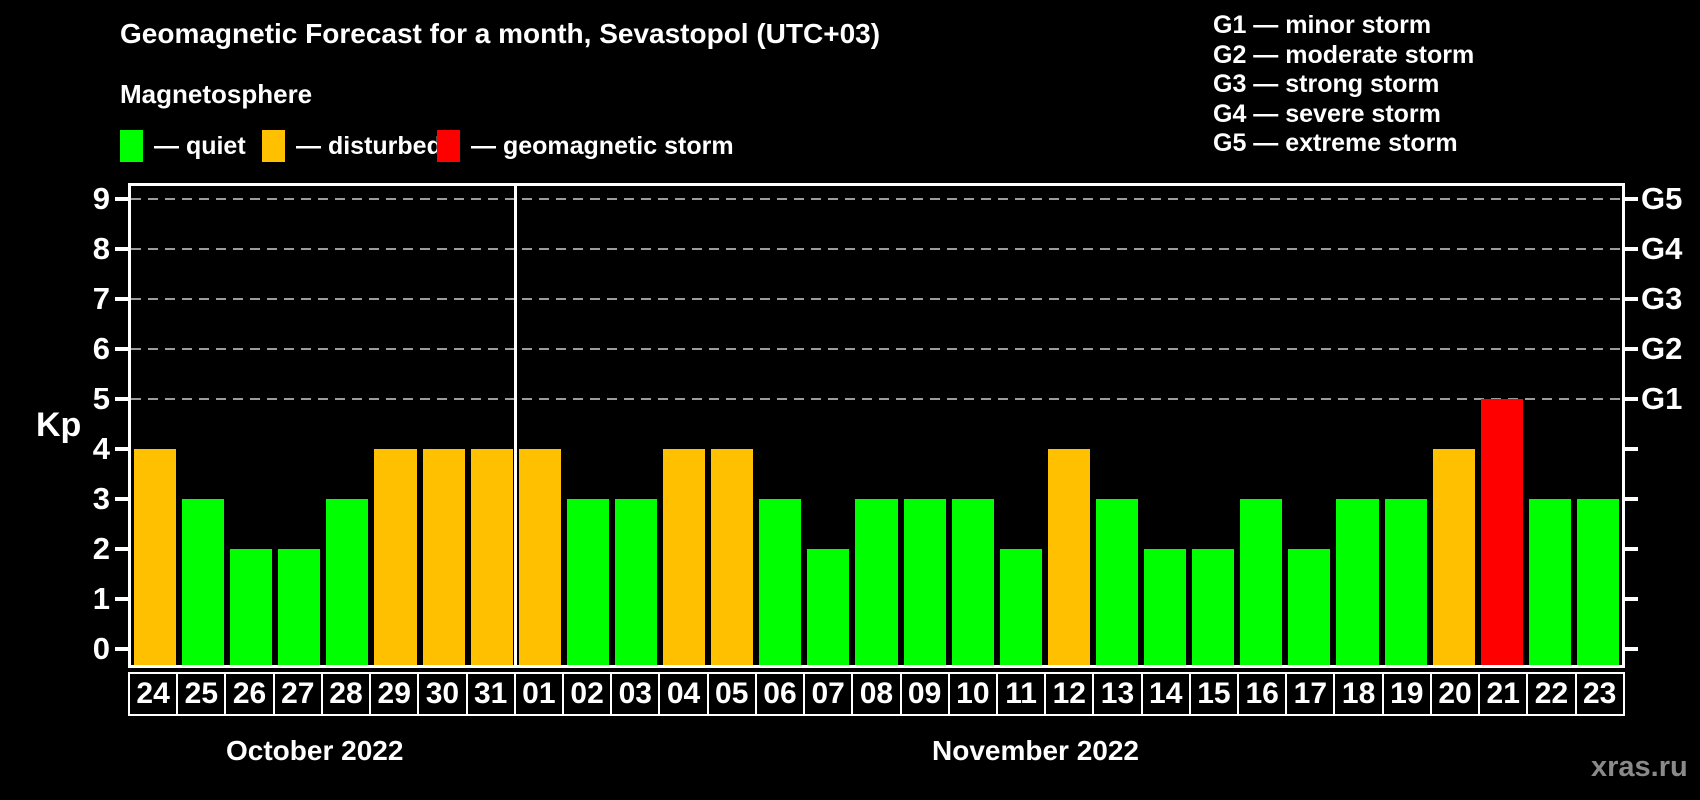 Image resolution: width=1700 pixels, height=800 pixels. I want to click on day-cell-01: 01, so click(538, 694).